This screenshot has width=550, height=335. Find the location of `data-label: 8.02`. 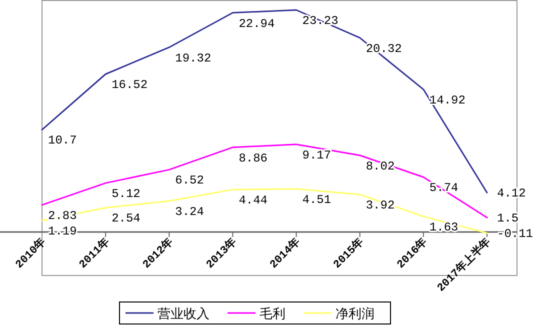

data-label: 8.02 is located at coordinates (380, 166).